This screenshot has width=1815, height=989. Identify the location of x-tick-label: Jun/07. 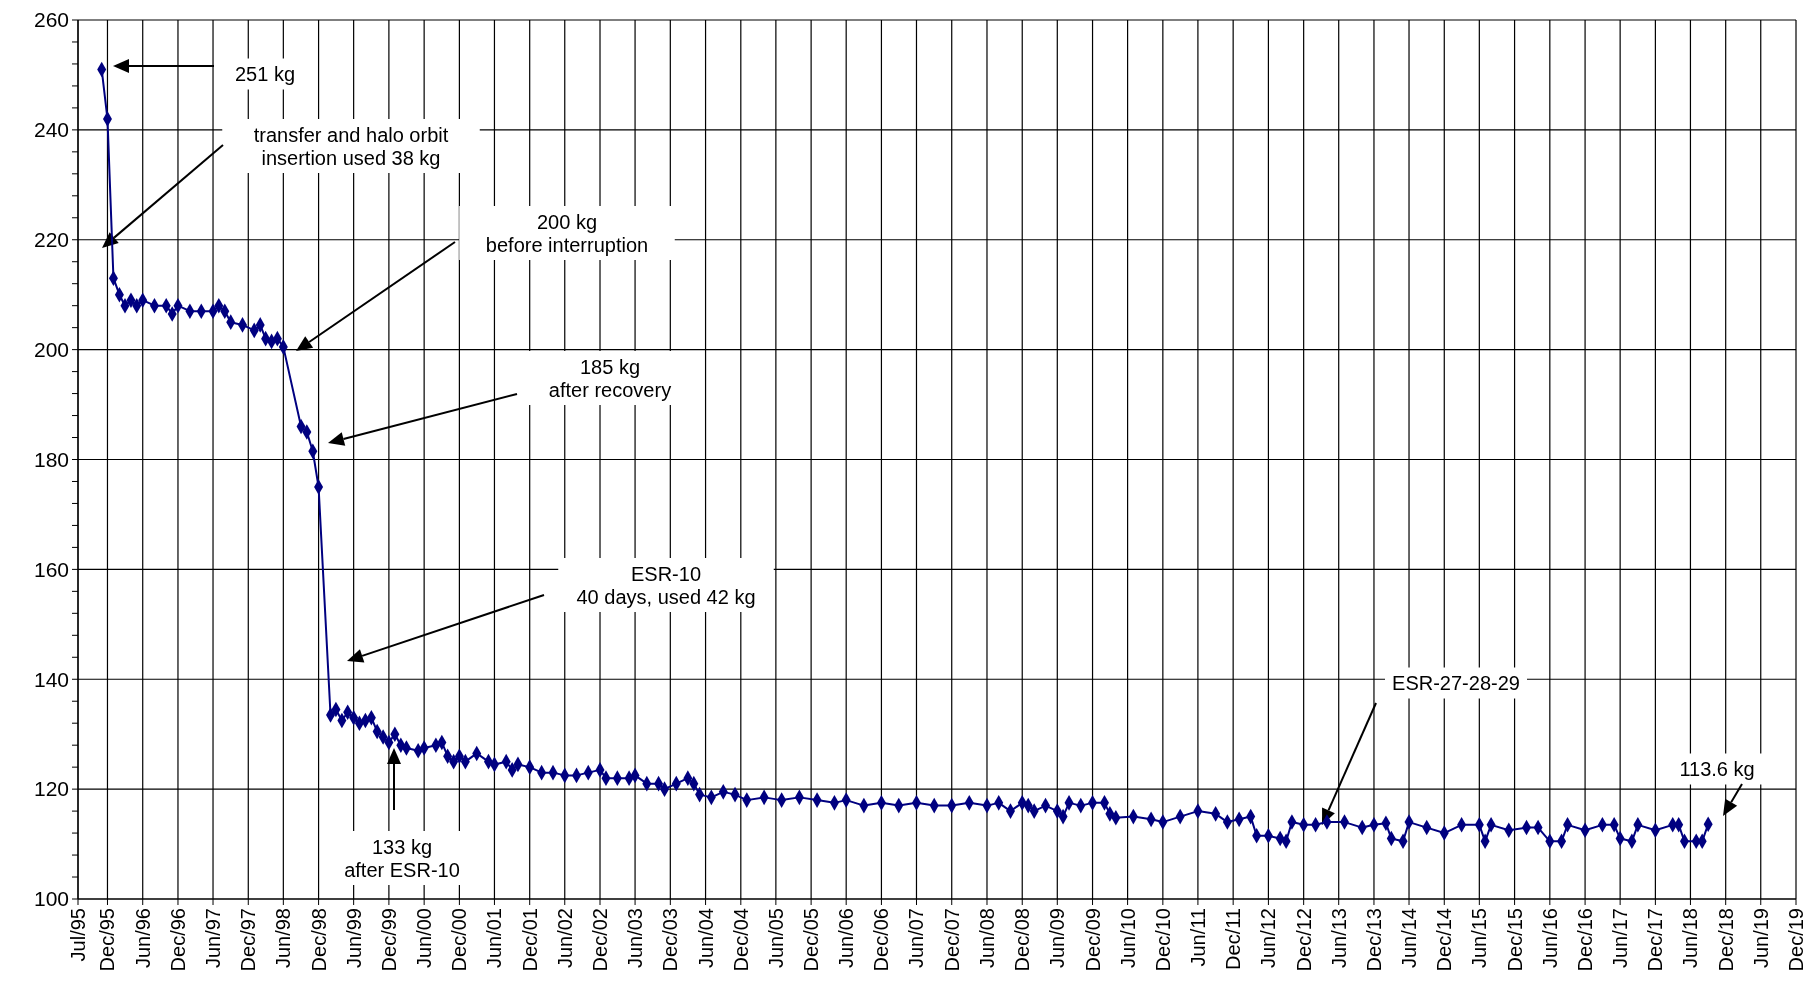
(916, 938).